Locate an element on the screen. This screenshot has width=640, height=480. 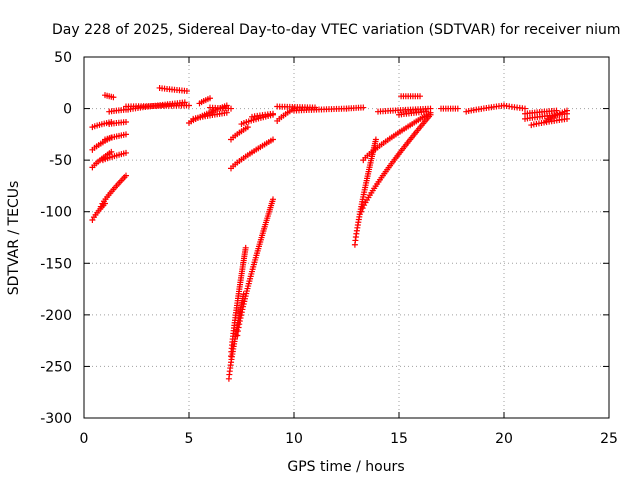
x-tick-label: 25 is located at coordinates (609, 439).